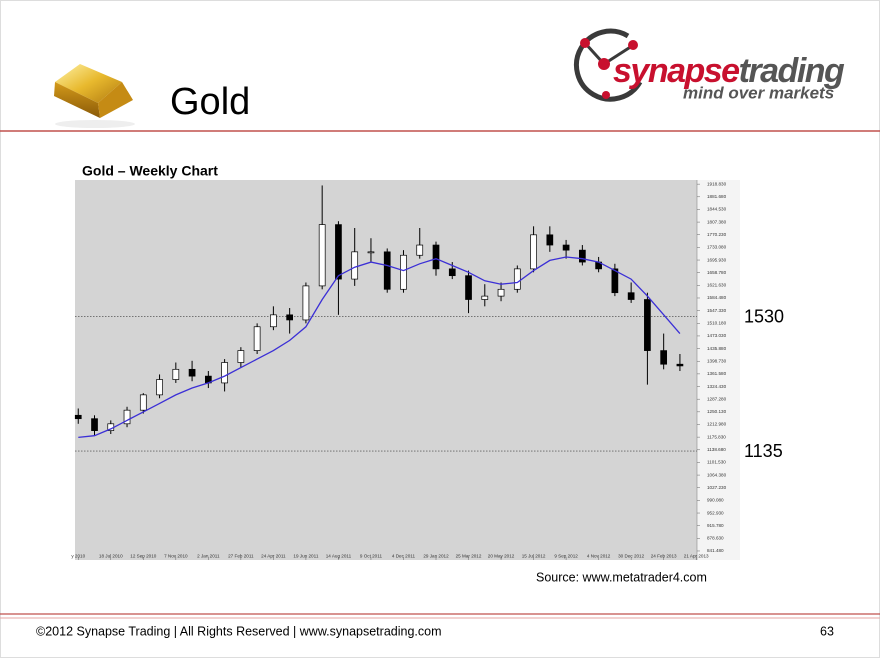 Image resolution: width=880 pixels, height=658 pixels. What do you see at coordinates (763, 451) in the screenshot?
I see `reference-label: 1135` at bounding box center [763, 451].